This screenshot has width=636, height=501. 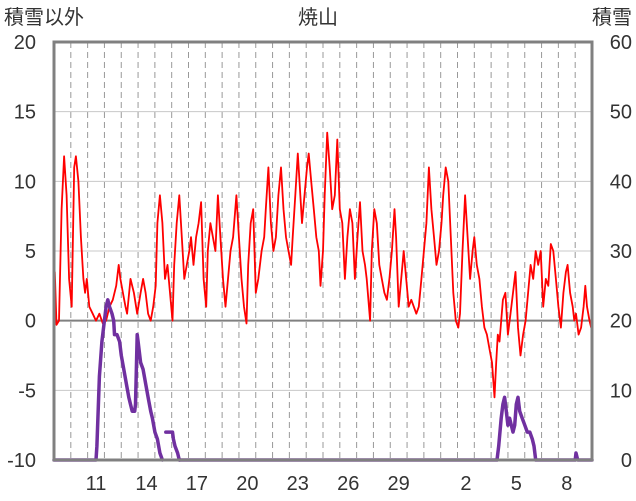 What do you see at coordinates (621, 391) in the screenshot?
I see `right-axis-tick-label: 10` at bounding box center [621, 391].